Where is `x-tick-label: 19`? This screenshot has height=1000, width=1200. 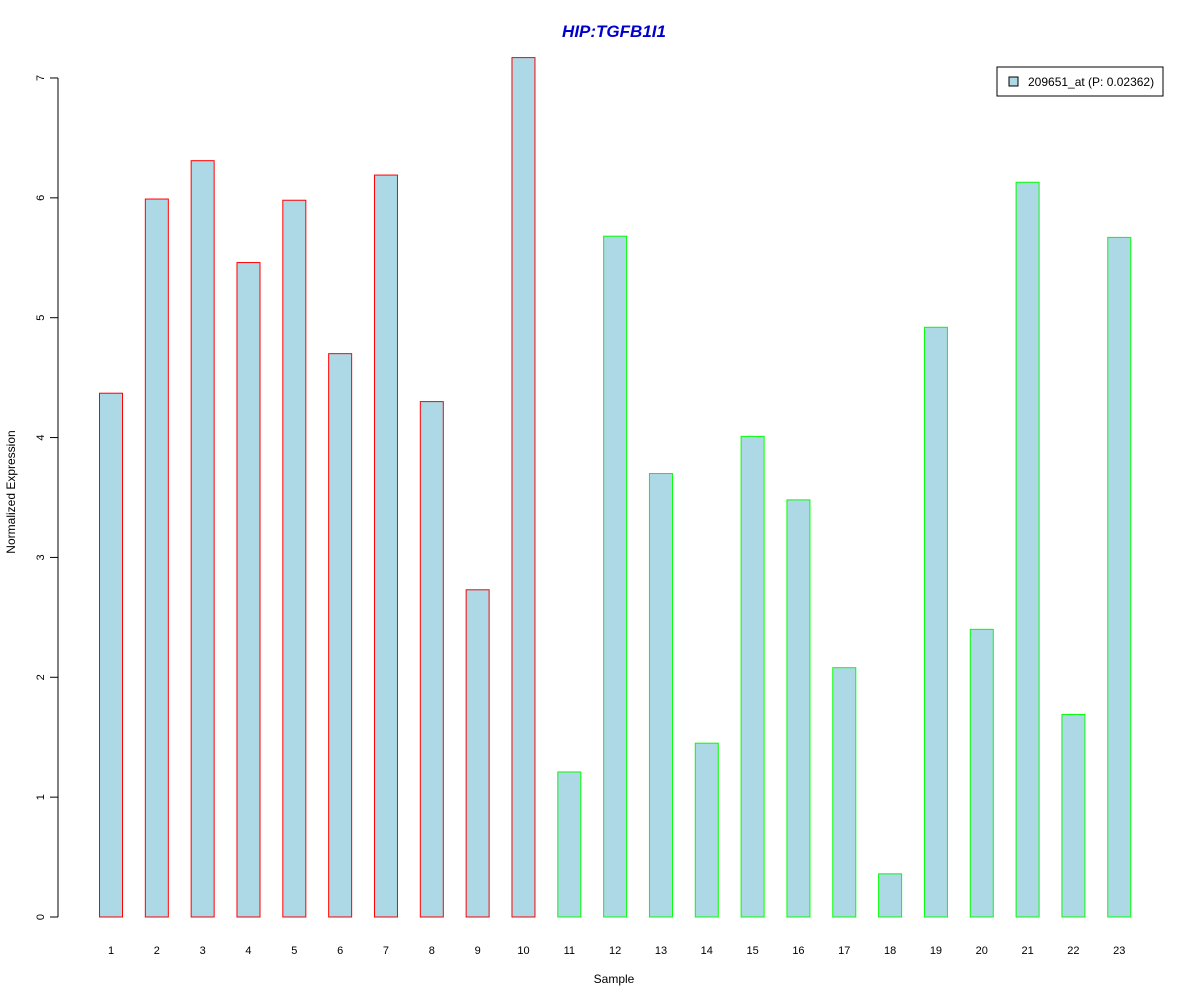
x-tick-label: 19 is located at coordinates (936, 951).